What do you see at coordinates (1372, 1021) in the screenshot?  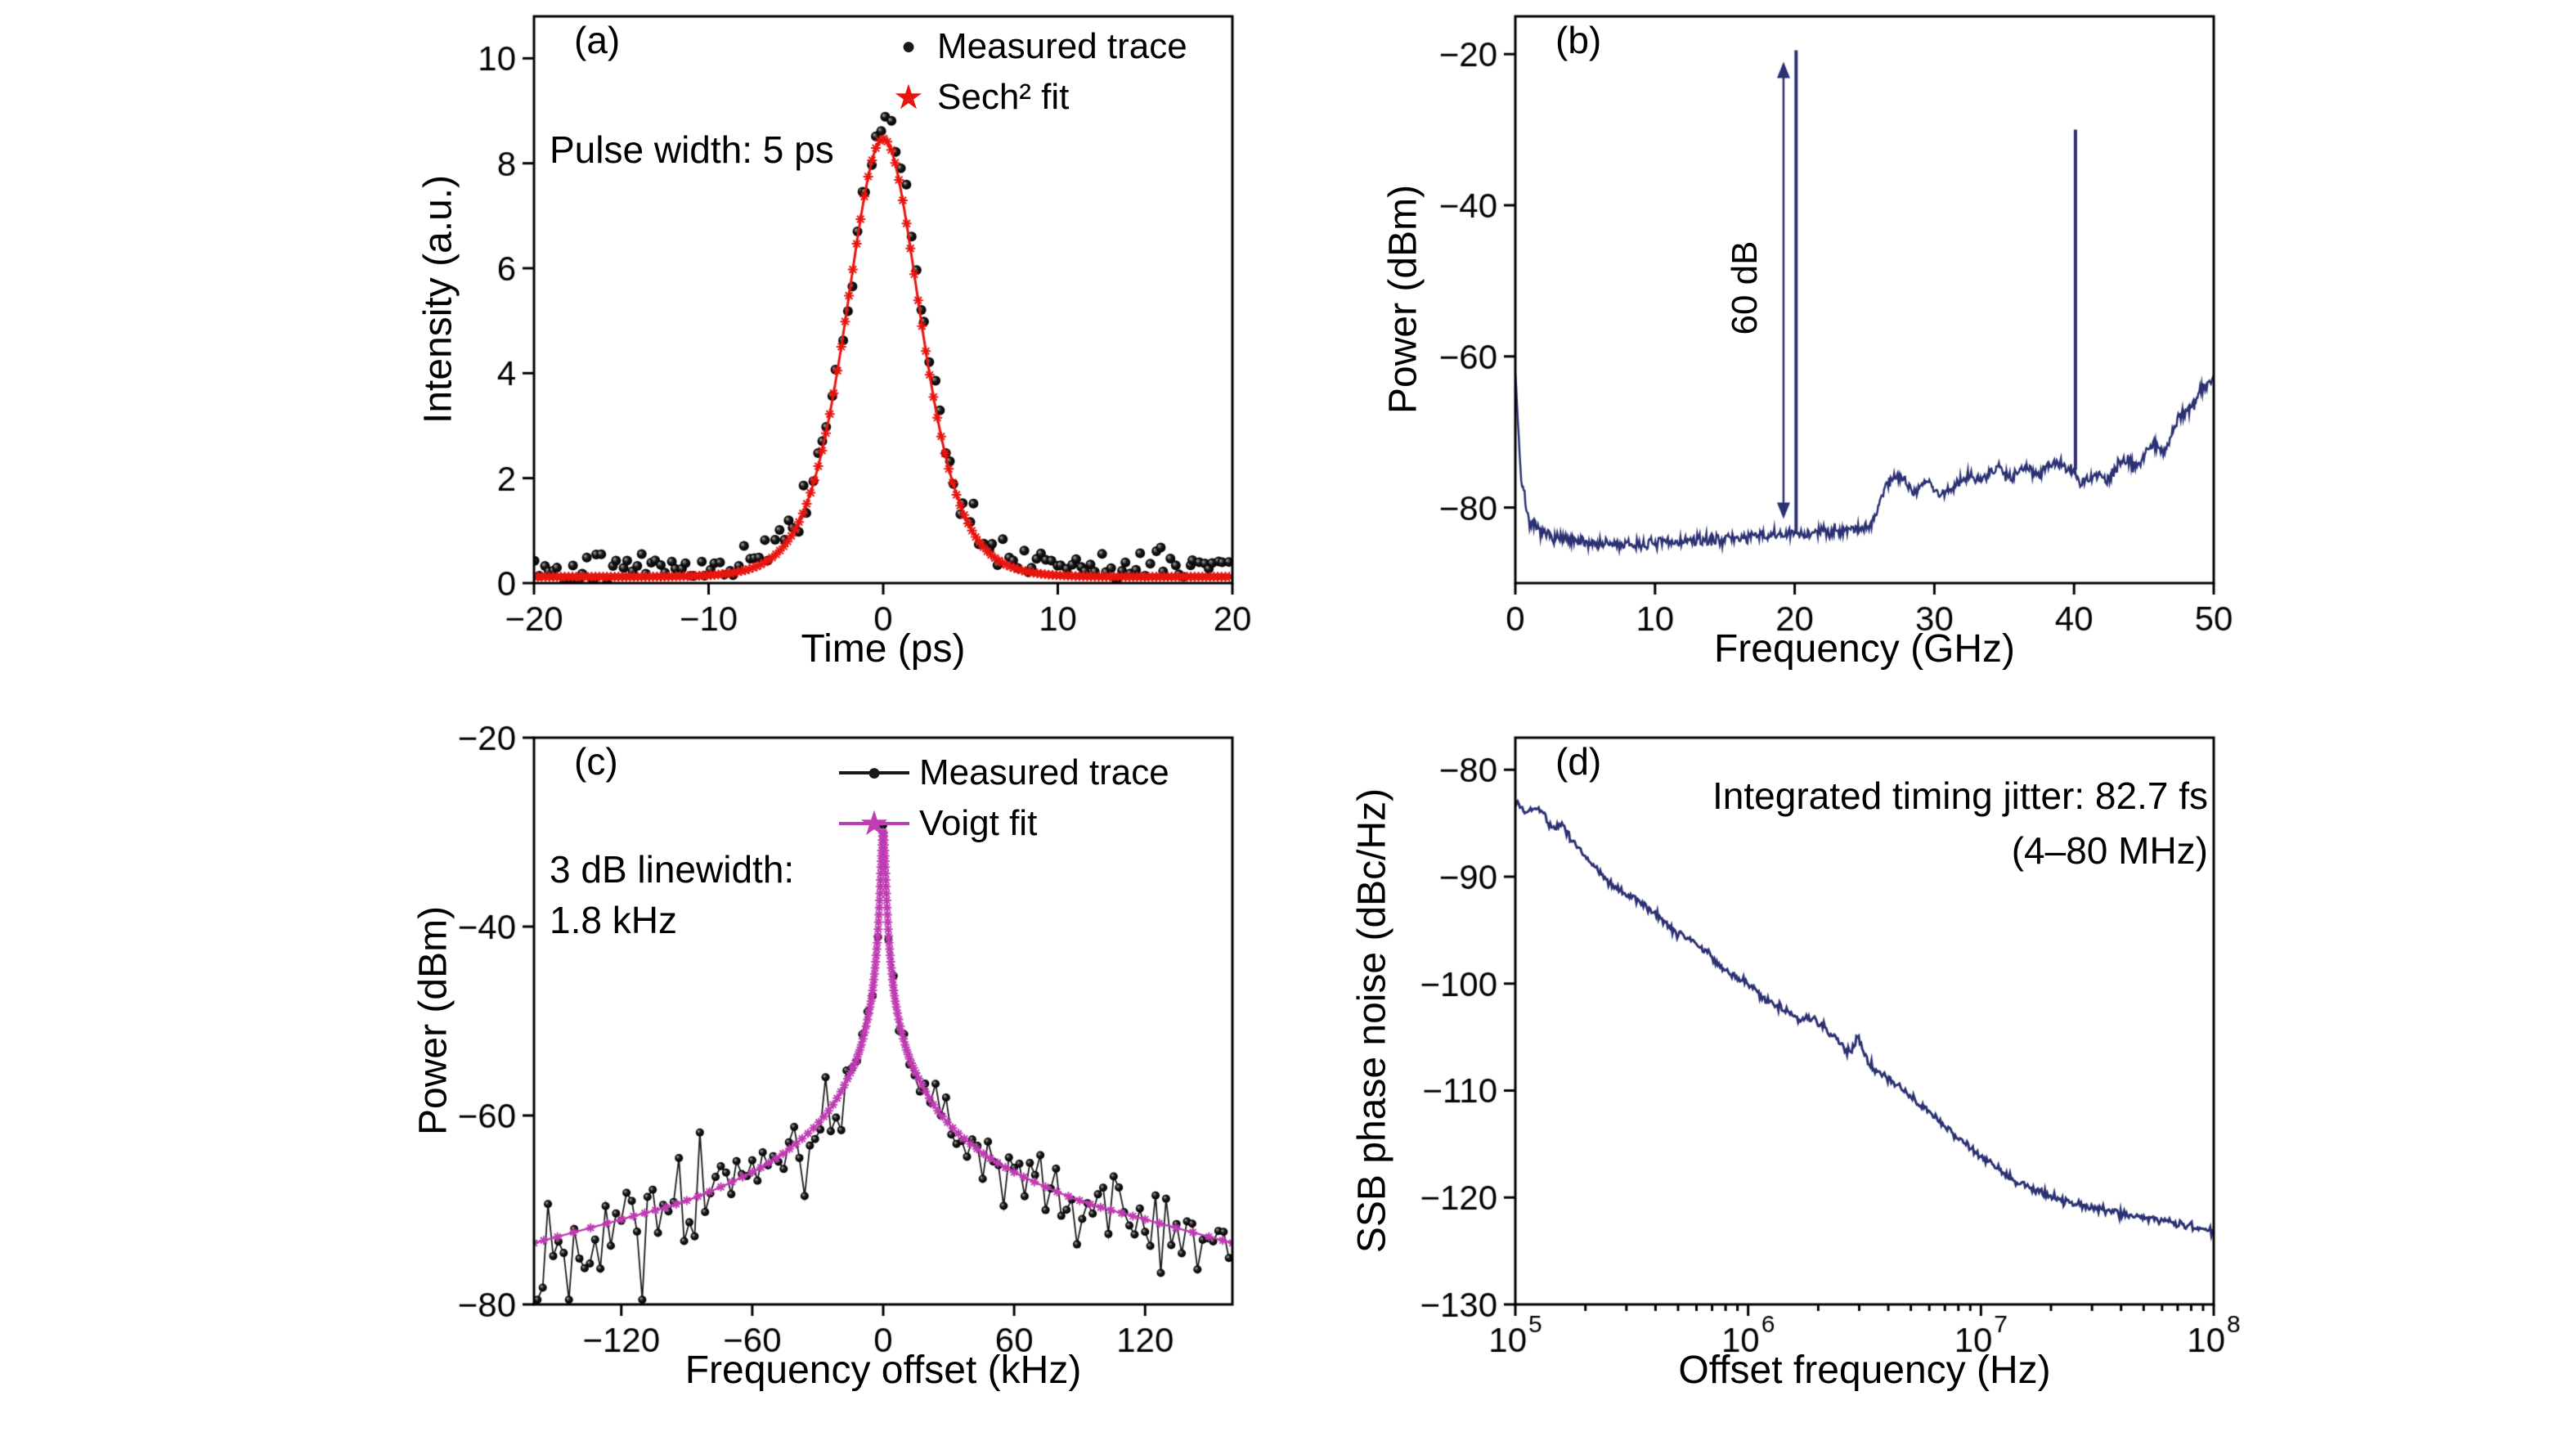 I see `panel-d-y-axis-label: SSB phase noise (dBc/Hz)` at bounding box center [1372, 1021].